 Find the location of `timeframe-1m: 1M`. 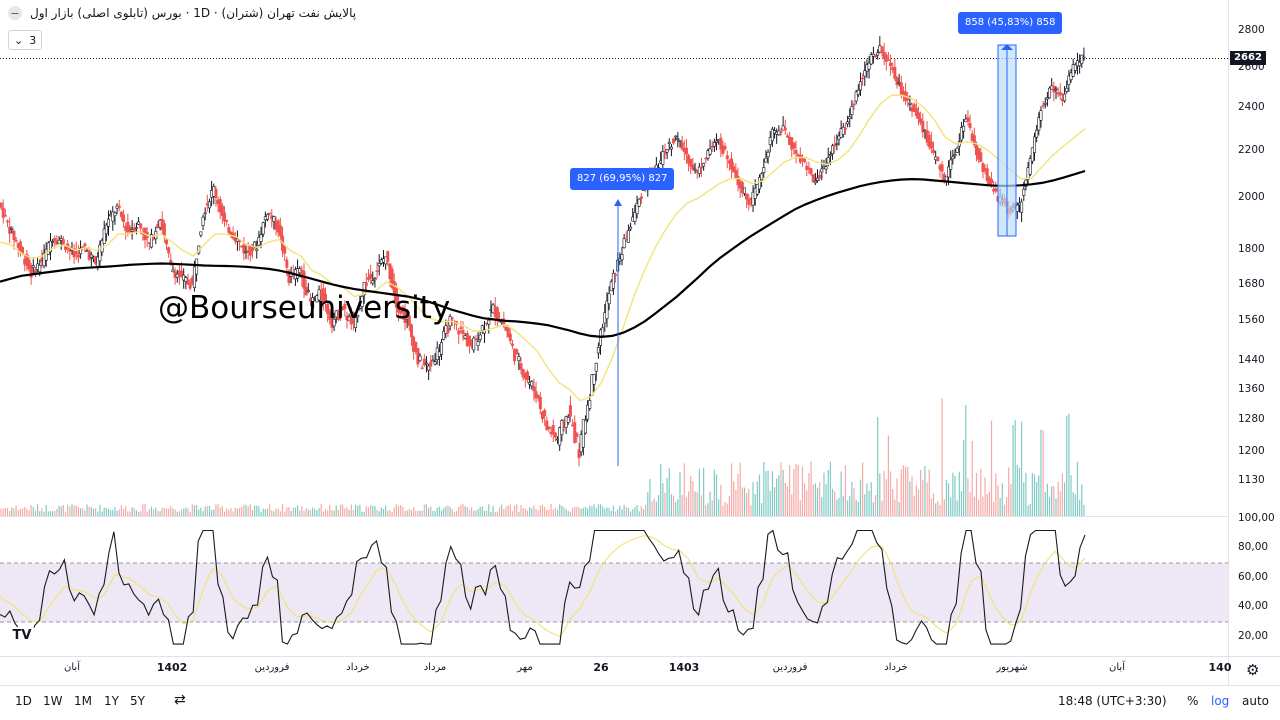

timeframe-1m: 1M is located at coordinates (83, 701).